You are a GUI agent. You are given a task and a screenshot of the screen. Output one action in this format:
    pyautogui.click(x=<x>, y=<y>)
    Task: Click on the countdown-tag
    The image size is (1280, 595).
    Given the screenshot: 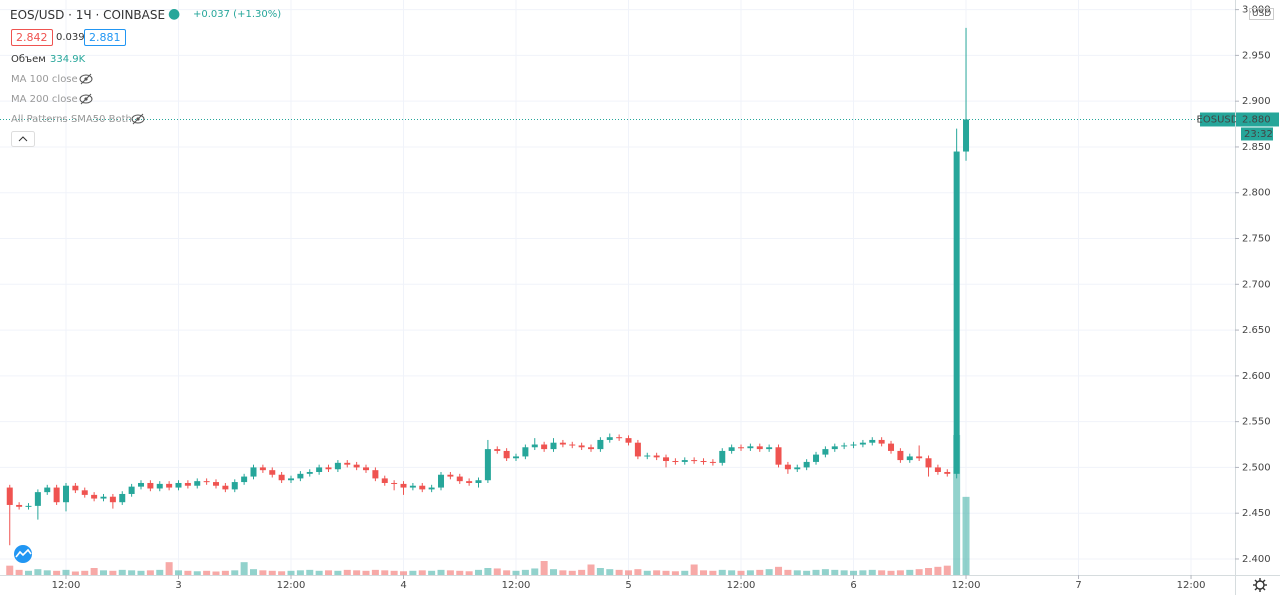 What is the action you would take?
    pyautogui.click(x=1257, y=134)
    